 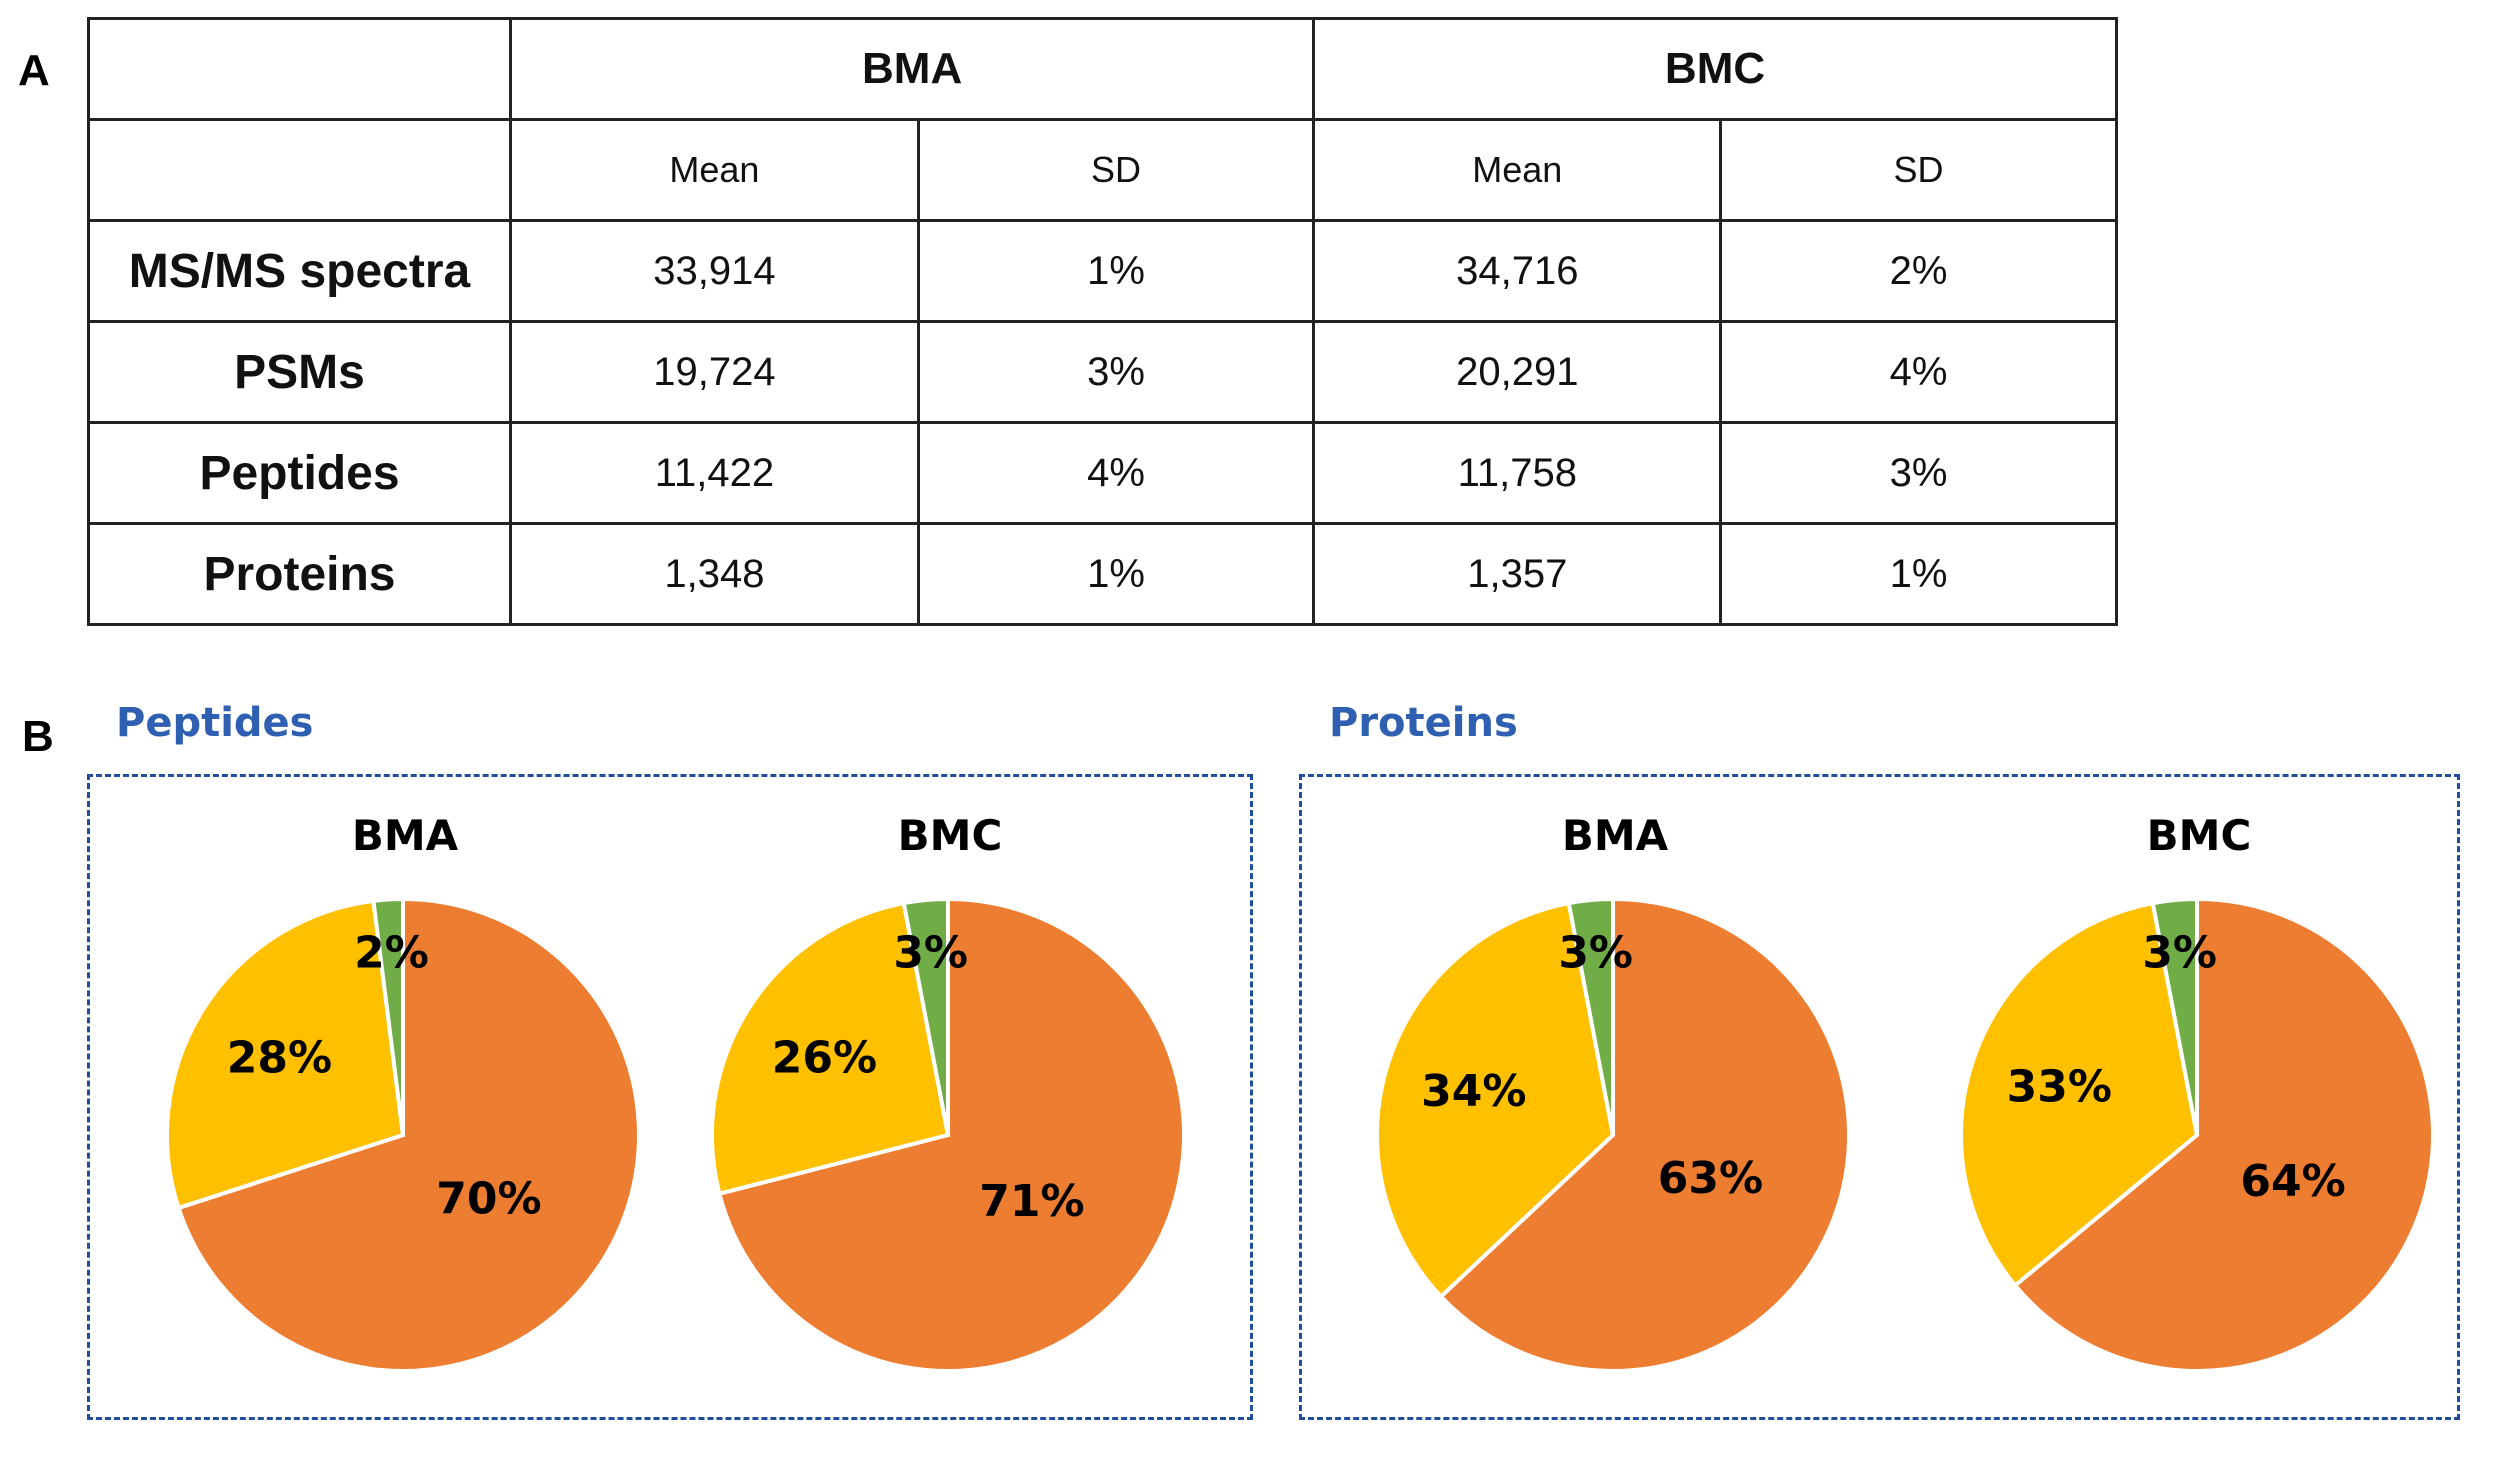 I want to click on table-row: Proteins 1,348 1% 1,357 1%, so click(x=1293, y=574).